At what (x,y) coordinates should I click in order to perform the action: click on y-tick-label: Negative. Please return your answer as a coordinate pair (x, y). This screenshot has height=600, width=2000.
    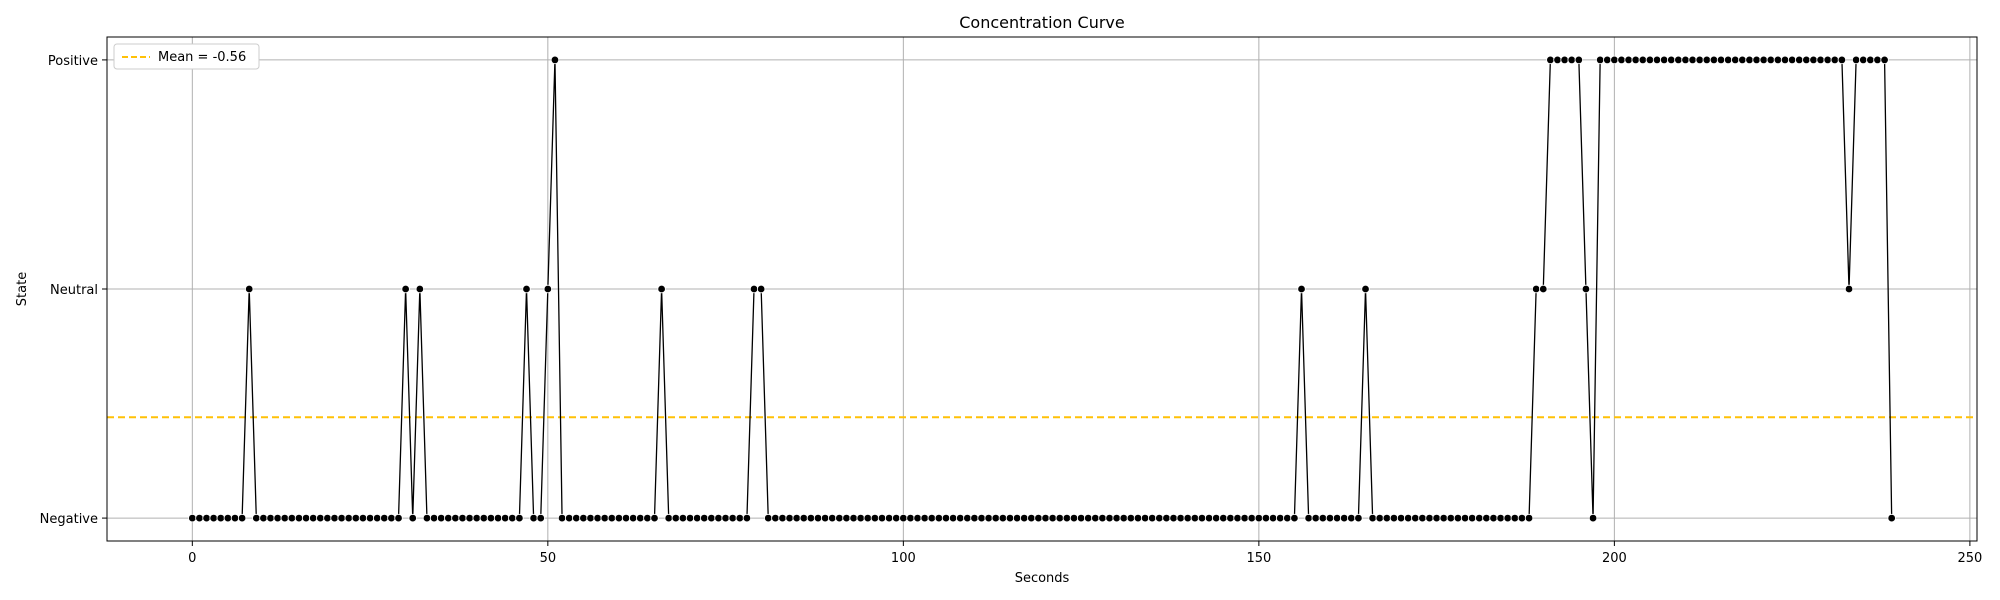
    Looking at the image, I should click on (69, 519).